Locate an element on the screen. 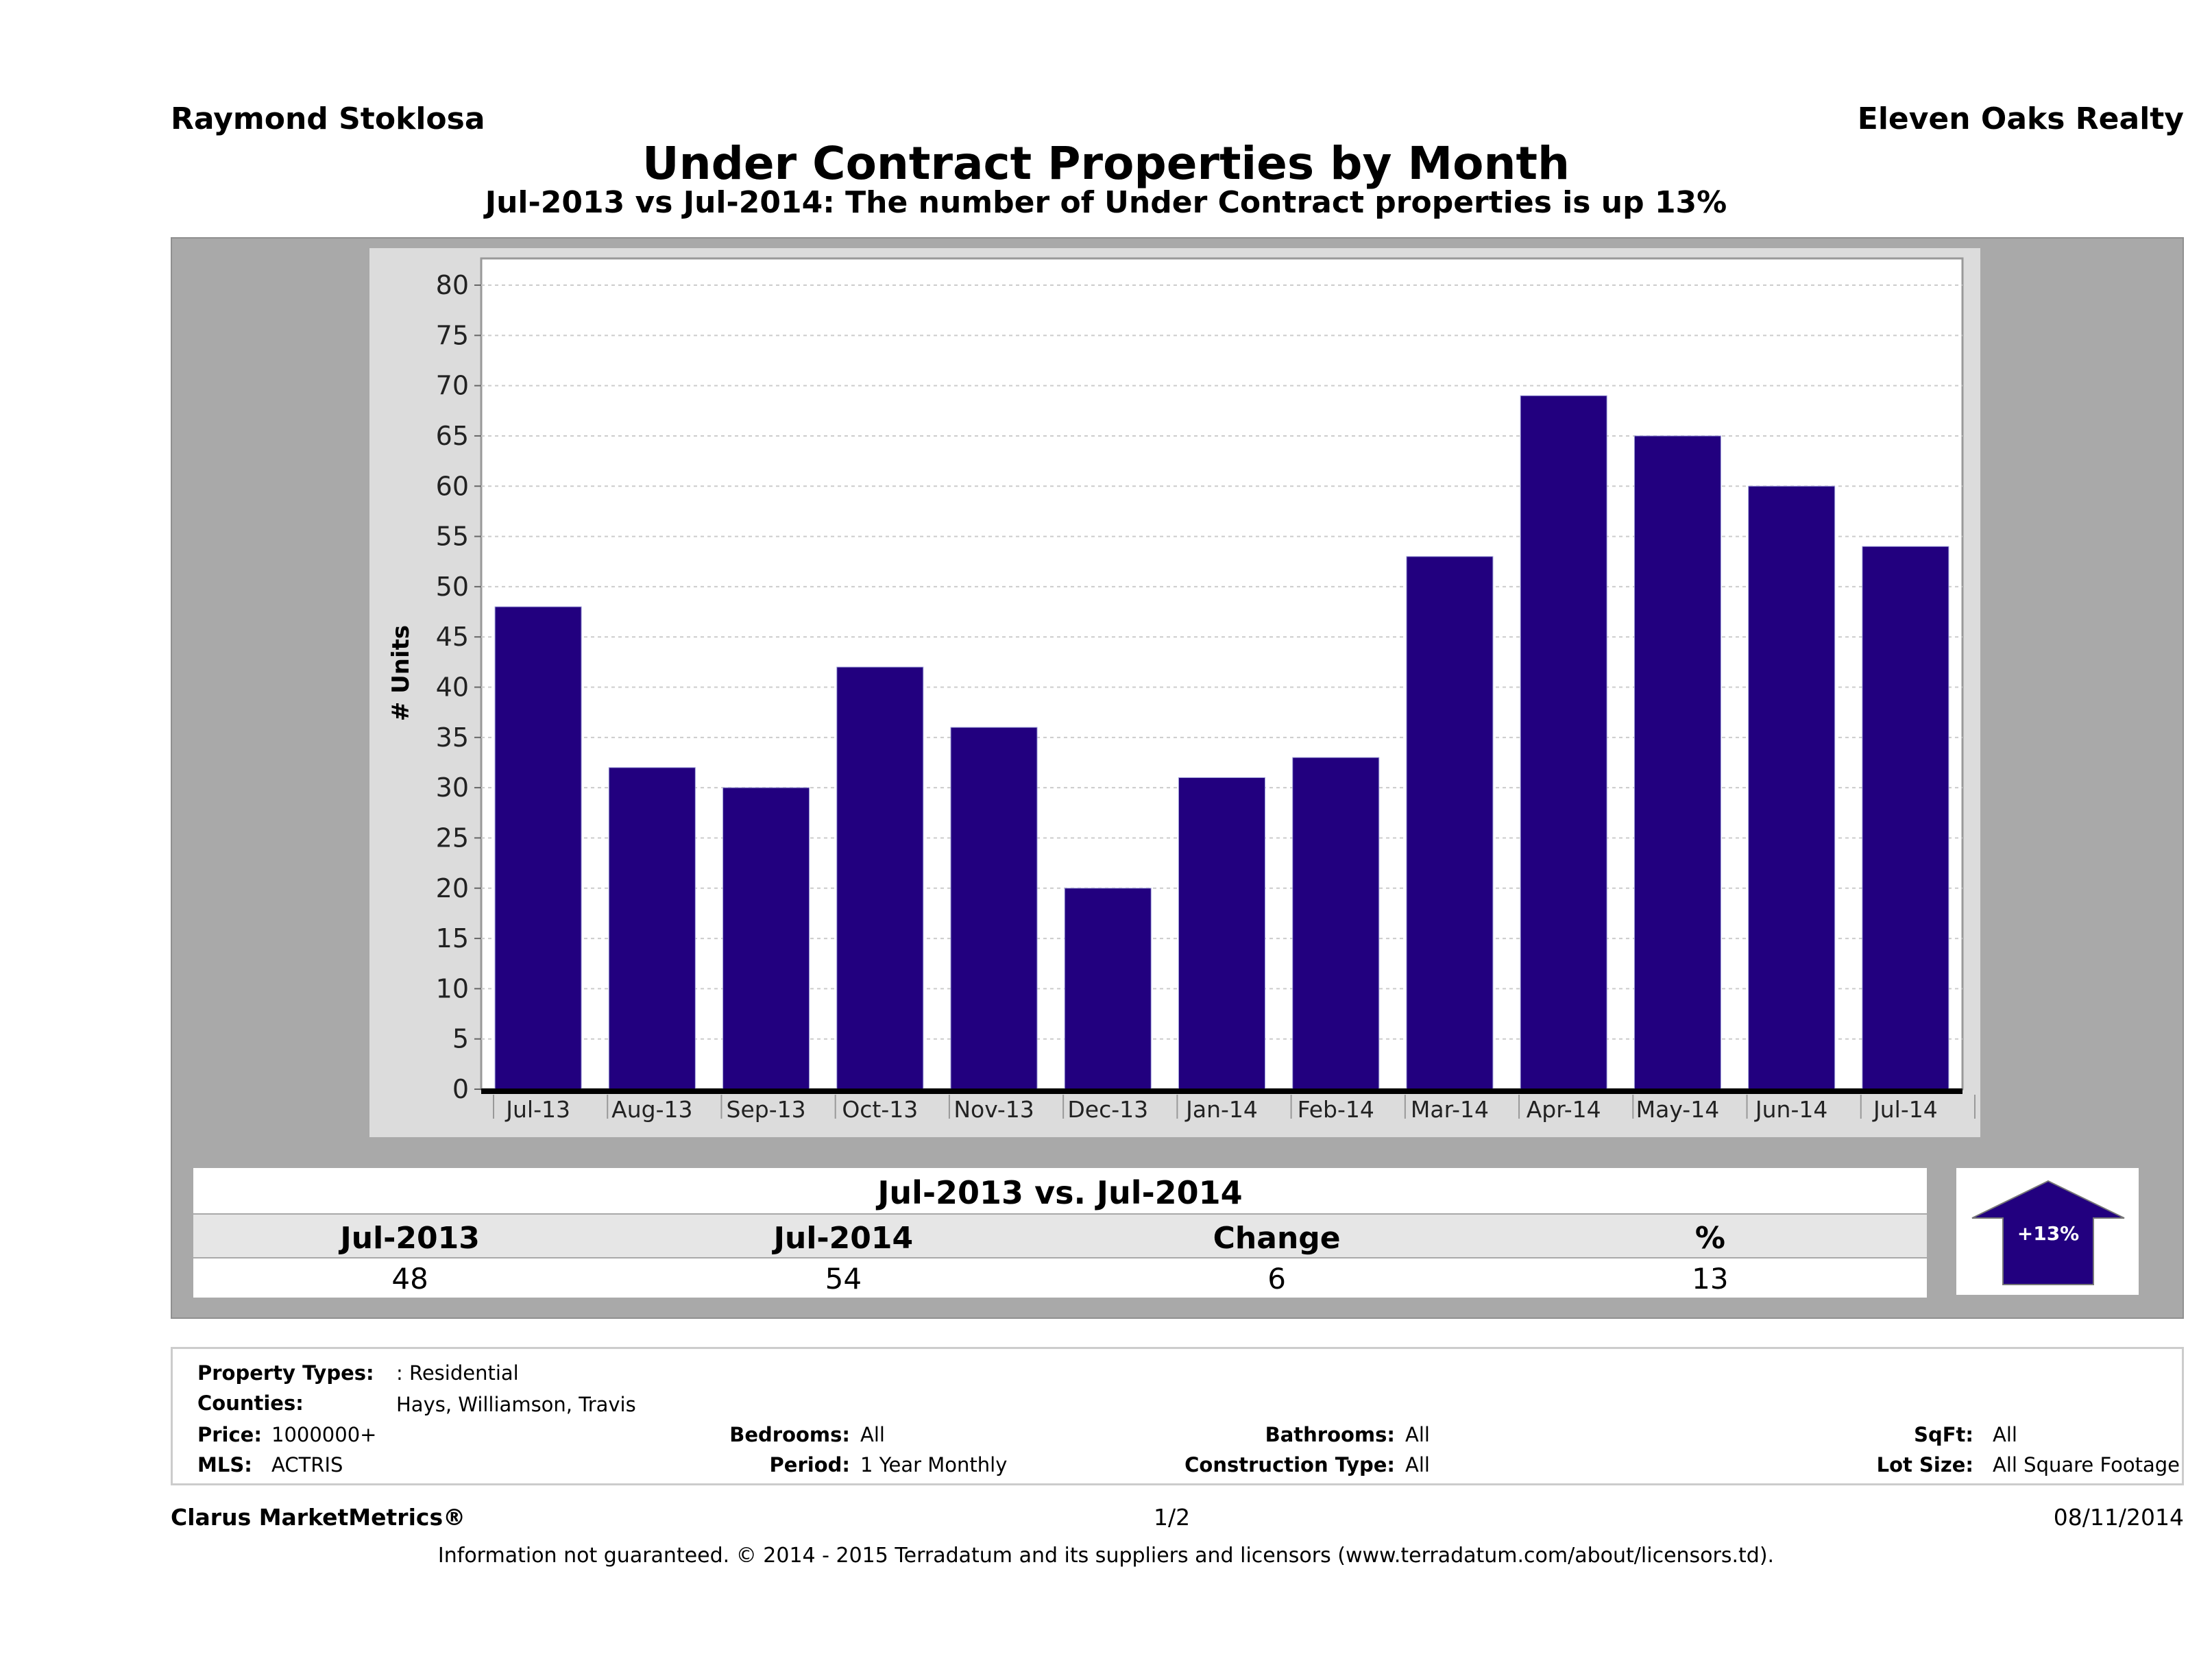 The width and height of the screenshot is (2212, 1678). x-tick-label: Aug-13 is located at coordinates (651, 1109).